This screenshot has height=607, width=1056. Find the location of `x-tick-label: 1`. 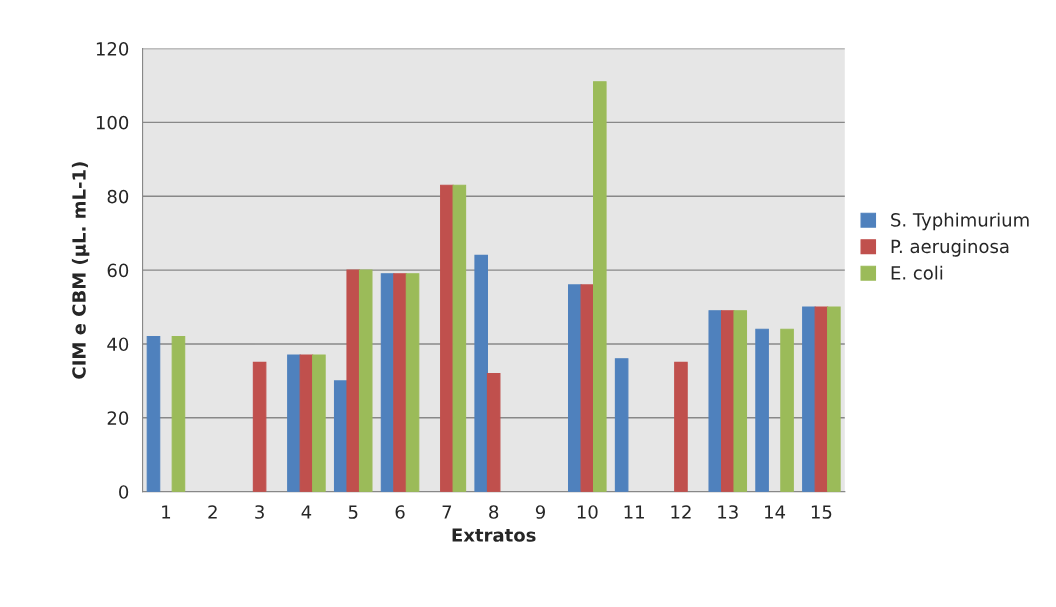

x-tick-label: 1 is located at coordinates (166, 512).